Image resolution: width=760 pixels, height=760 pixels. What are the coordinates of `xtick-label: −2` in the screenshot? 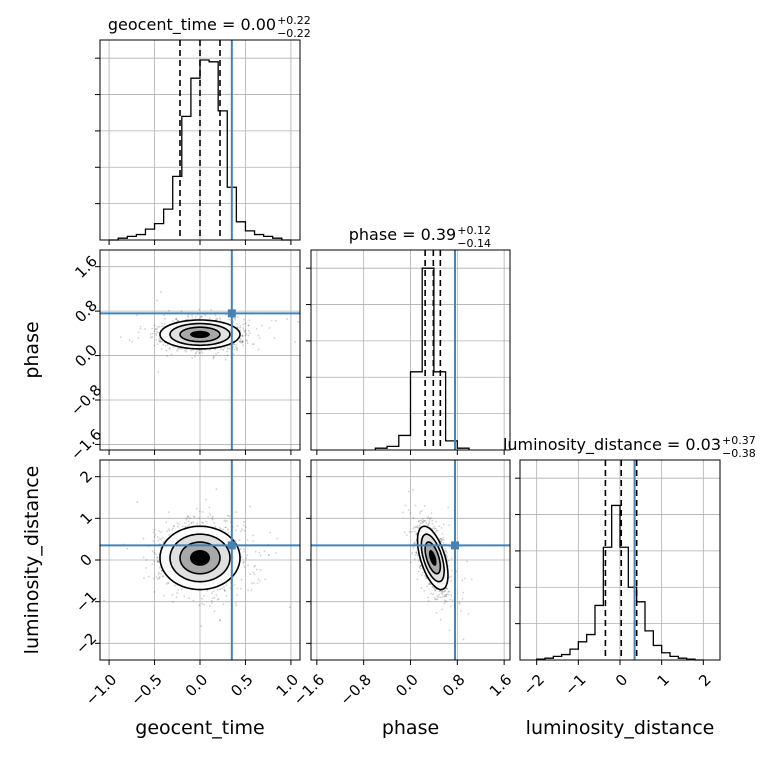 It's located at (534, 685).